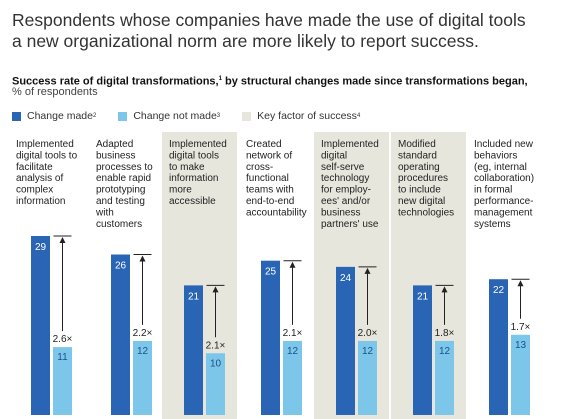  What do you see at coordinates (218, 116) in the screenshot?
I see `legend-footnote-change-not-made: 3` at bounding box center [218, 116].